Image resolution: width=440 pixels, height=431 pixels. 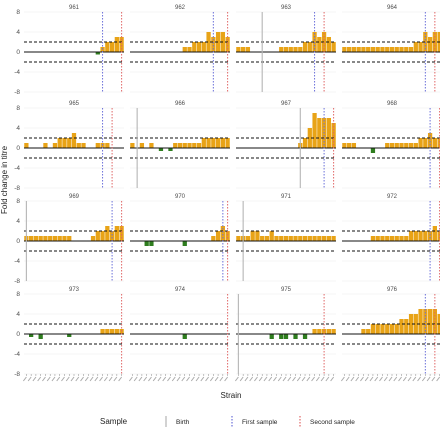 I want to click on y-axis-title: Fold change in titre, so click(x=4, y=179).